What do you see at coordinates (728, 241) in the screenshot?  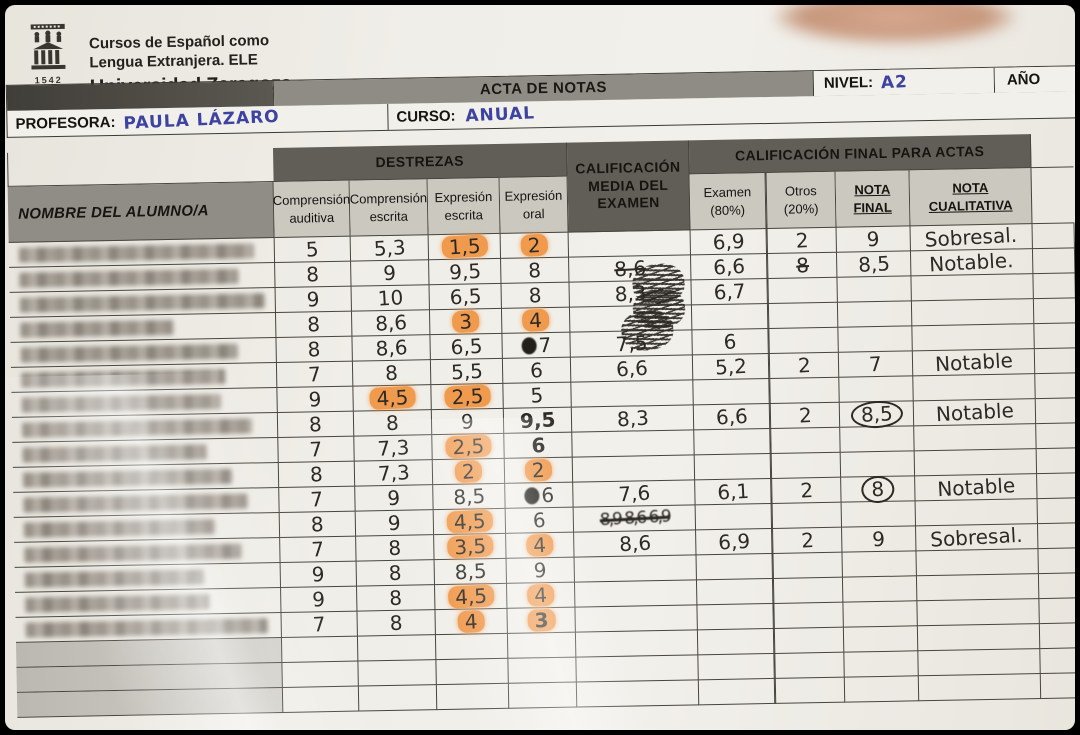 I see `handwritten-grade: 6,9` at bounding box center [728, 241].